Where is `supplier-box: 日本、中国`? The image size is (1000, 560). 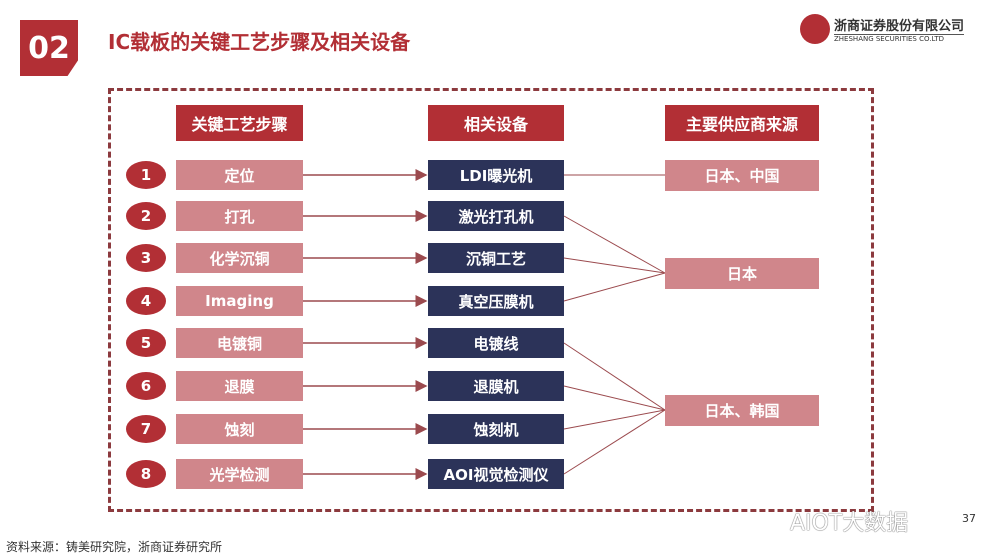 supplier-box: 日本、中国 is located at coordinates (742, 175).